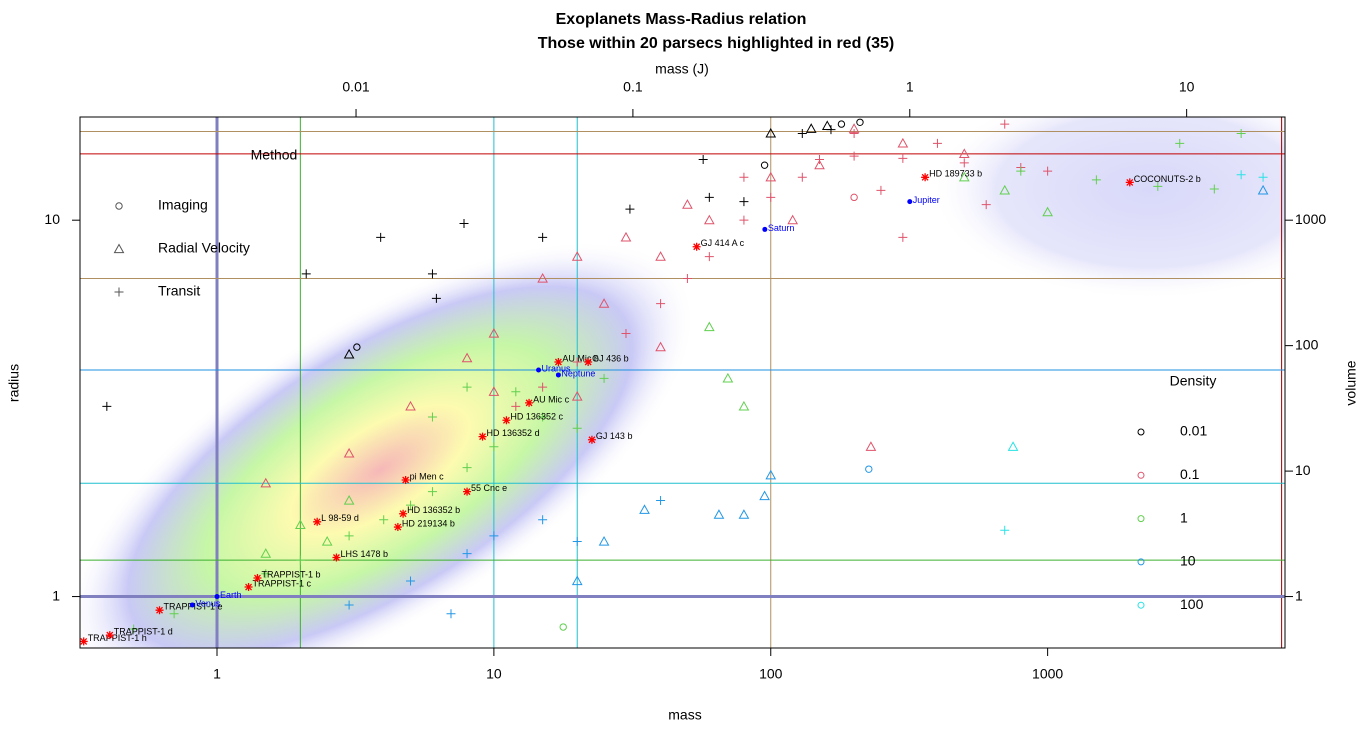 The width and height of the screenshot is (1366, 750). I want to click on y2-tick-label: 100, so click(1307, 344).